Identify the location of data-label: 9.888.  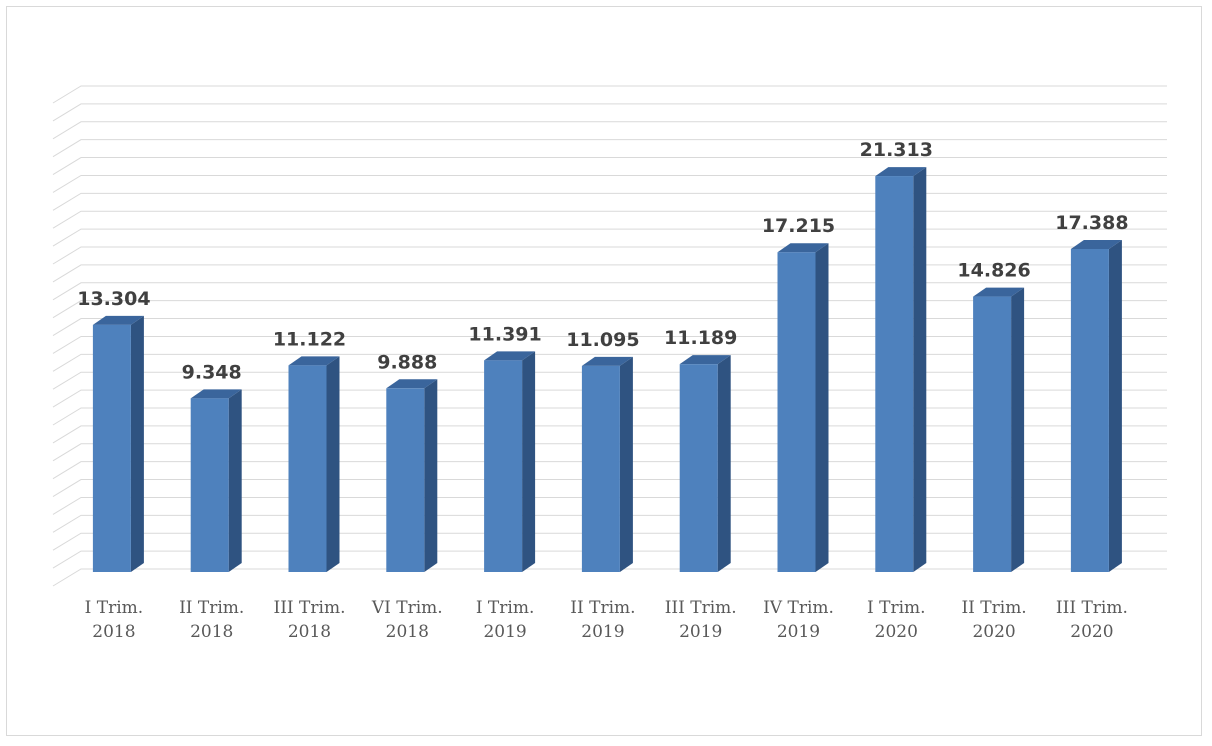
(407, 362).